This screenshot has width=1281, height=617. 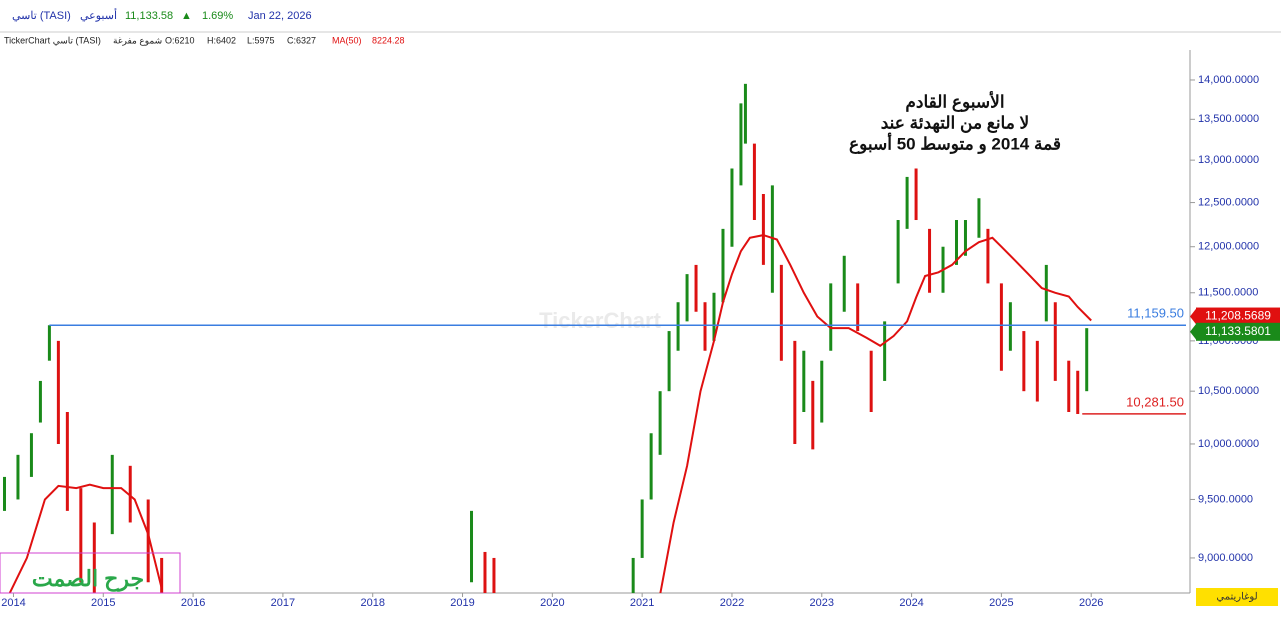 I want to click on x-tick-label: 2026, so click(x=1091, y=603).